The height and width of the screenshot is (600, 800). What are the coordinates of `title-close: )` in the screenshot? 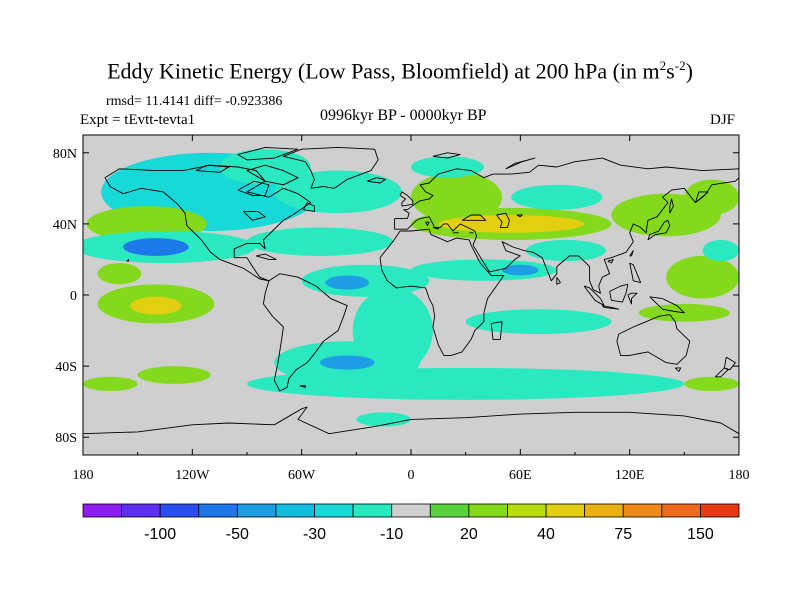 It's located at (689, 71).